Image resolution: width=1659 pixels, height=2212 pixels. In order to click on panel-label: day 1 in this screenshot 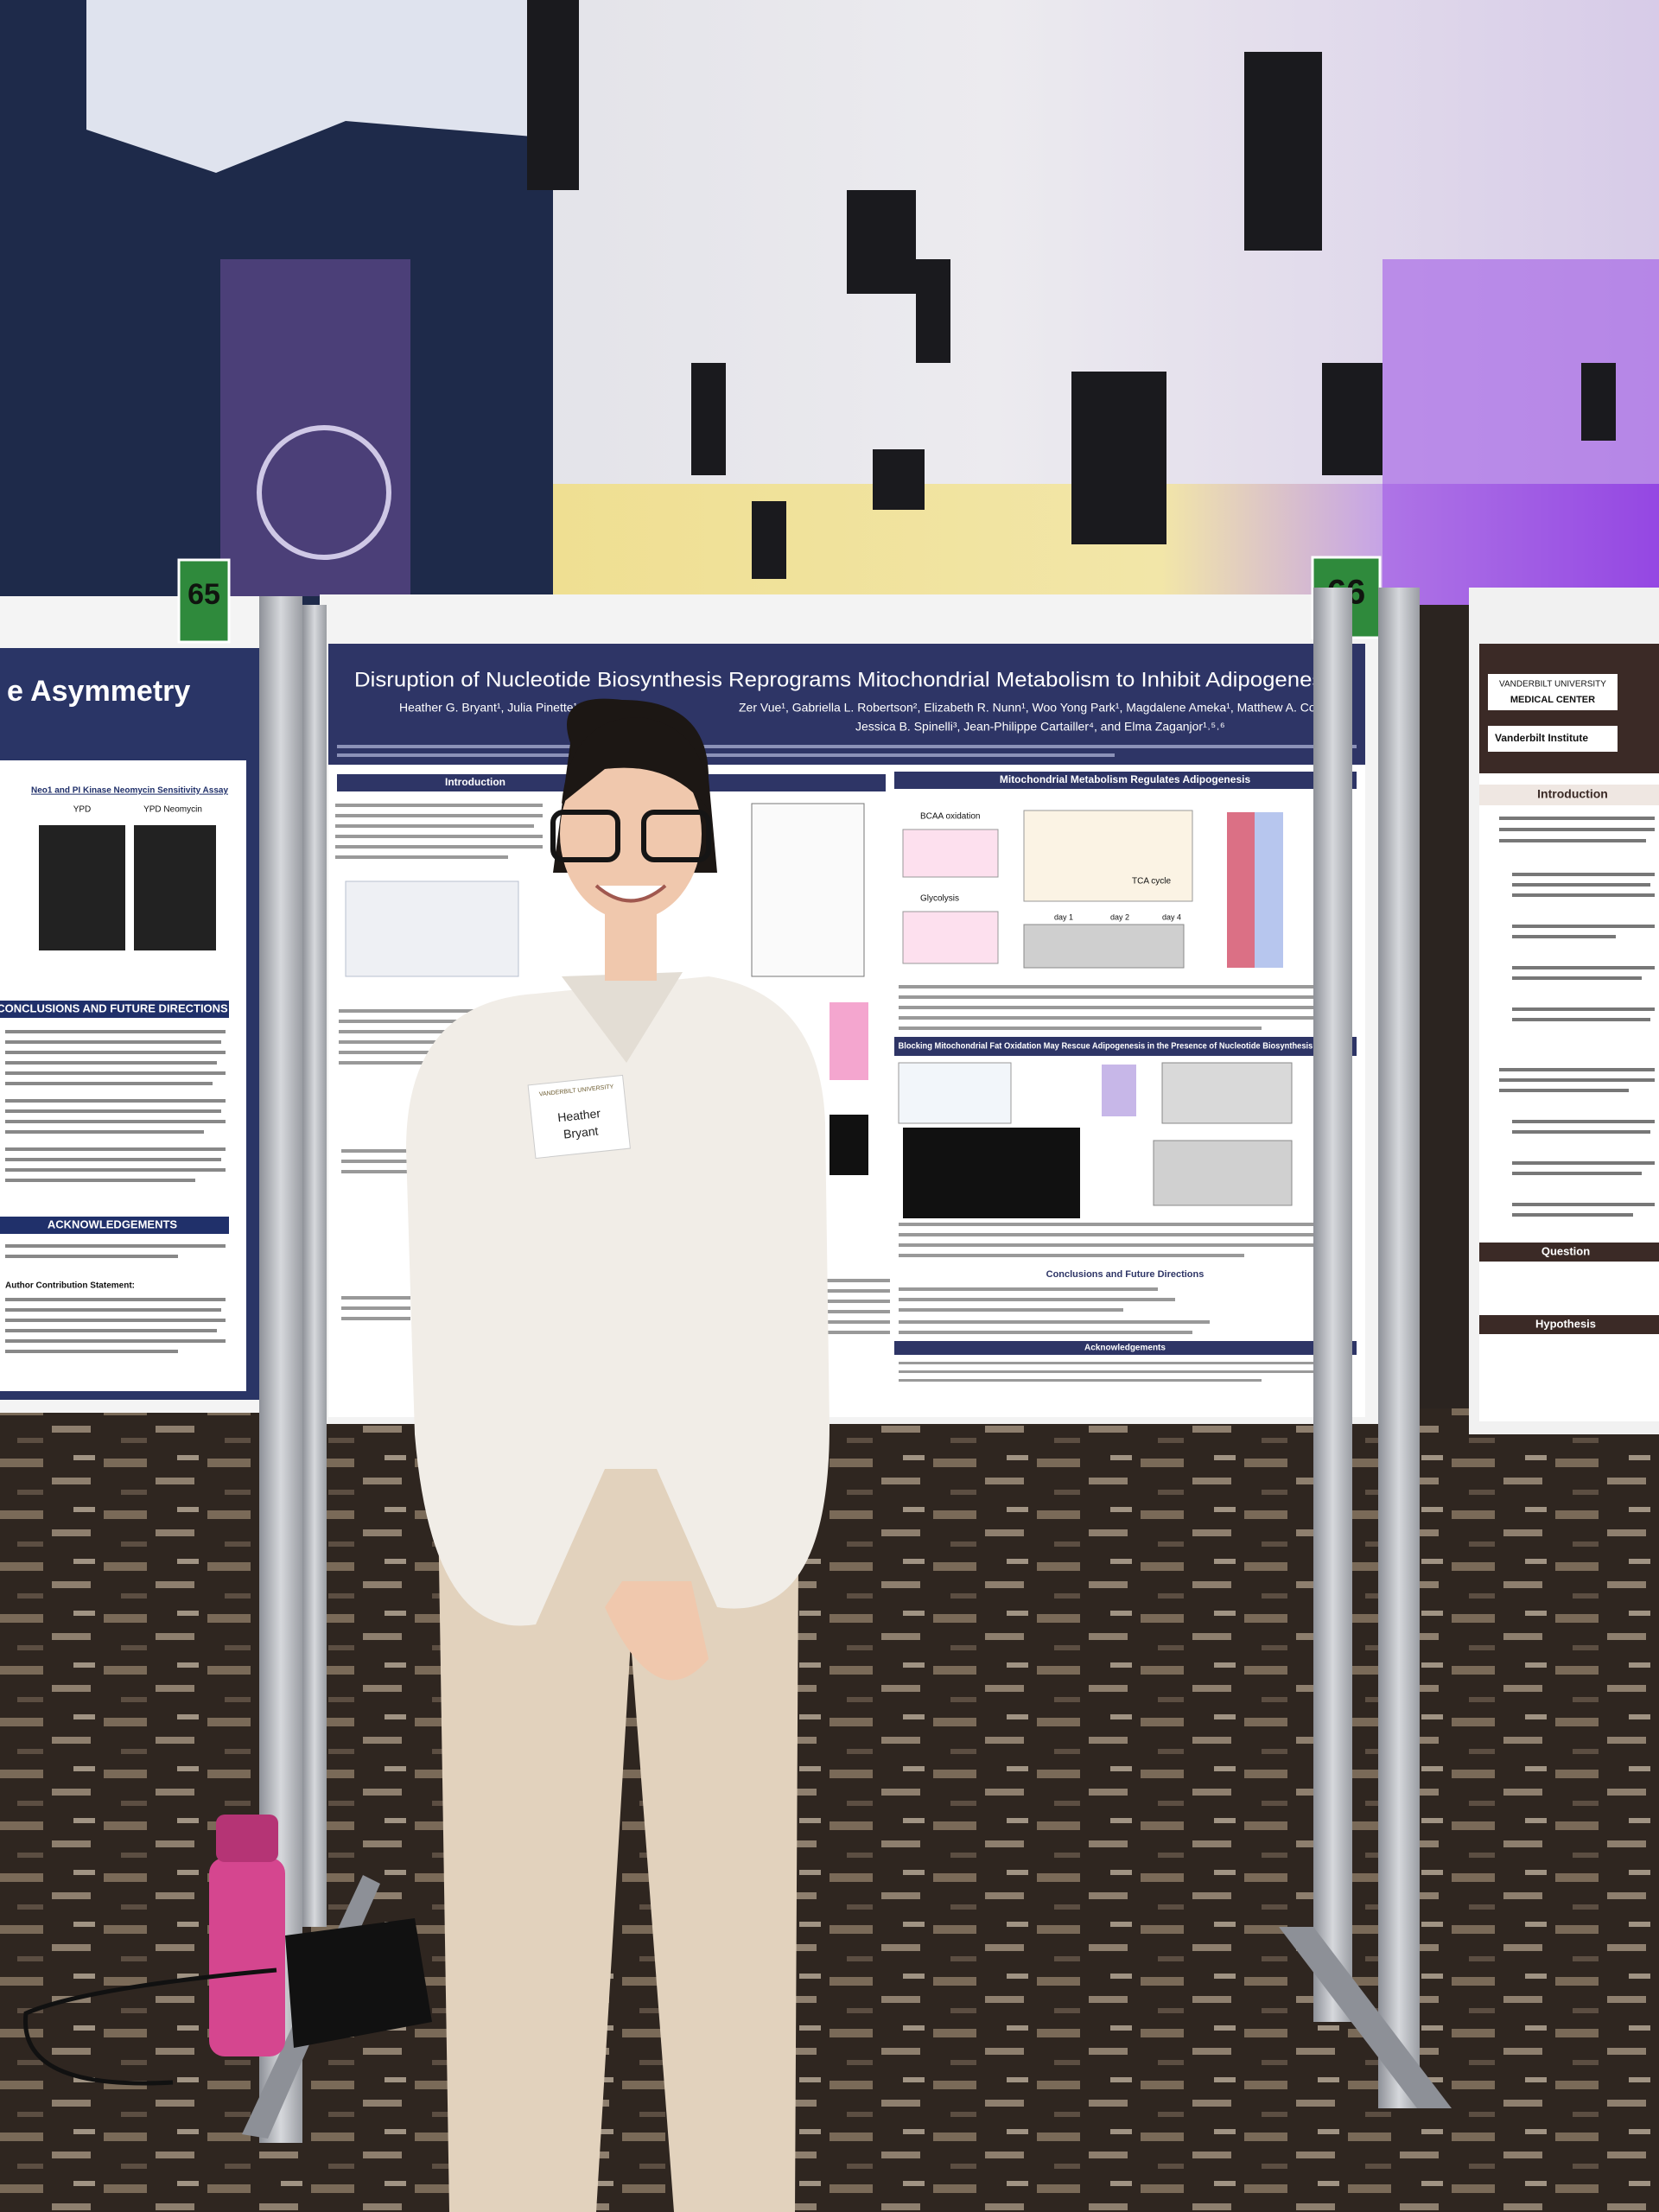, I will do `click(1063, 916)`.